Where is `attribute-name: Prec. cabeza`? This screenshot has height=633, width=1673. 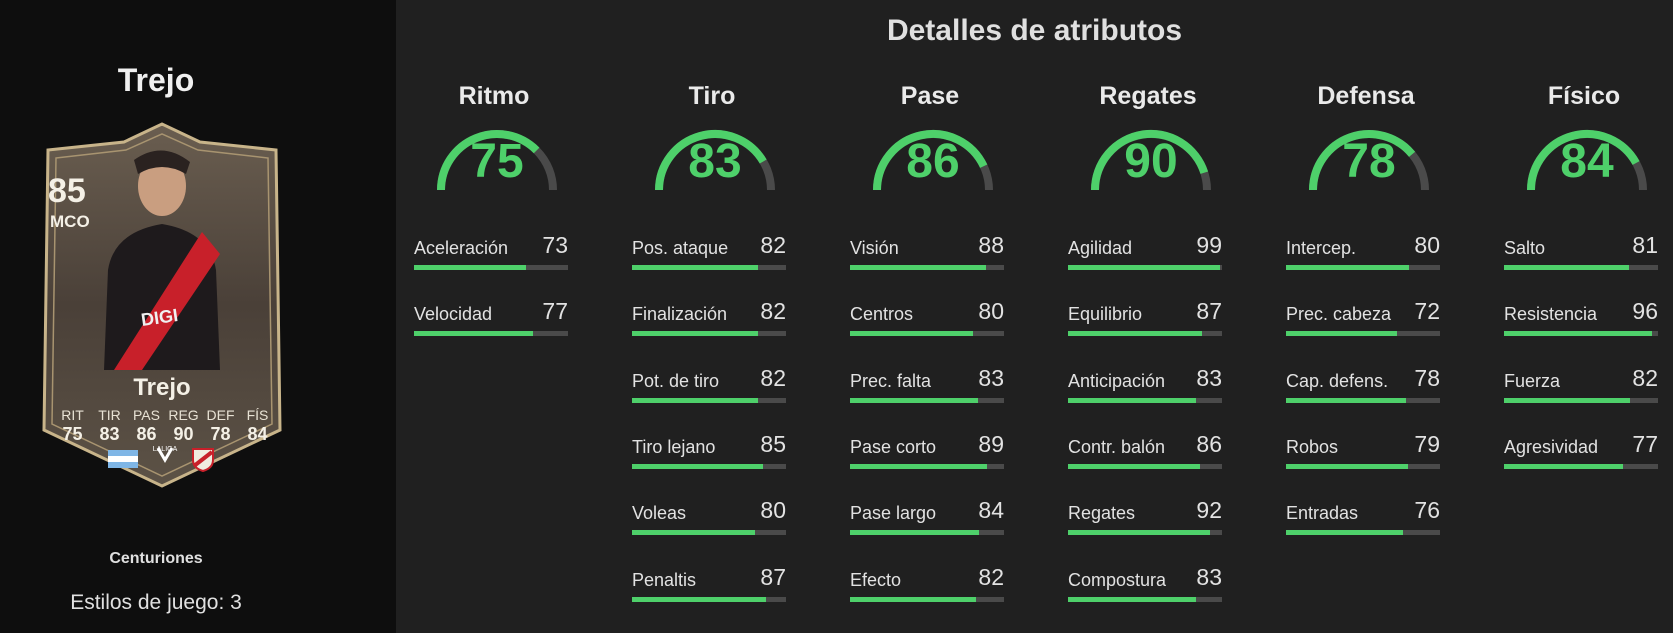
attribute-name: Prec. cabeza is located at coordinates (1339, 314).